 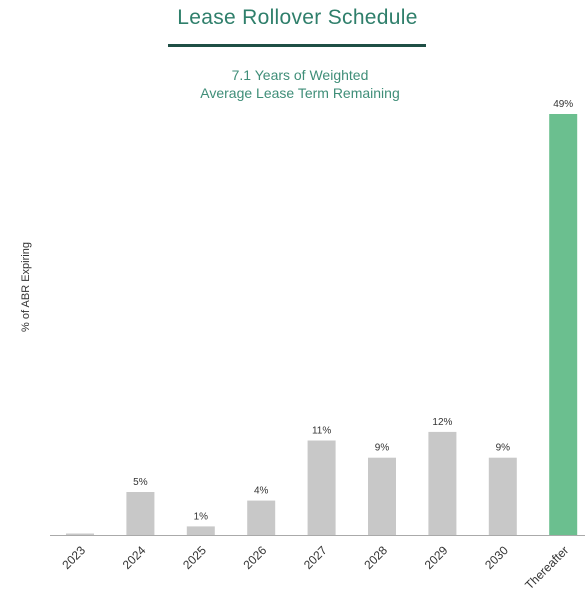 I want to click on data-label-2029: 12%, so click(x=442, y=422).